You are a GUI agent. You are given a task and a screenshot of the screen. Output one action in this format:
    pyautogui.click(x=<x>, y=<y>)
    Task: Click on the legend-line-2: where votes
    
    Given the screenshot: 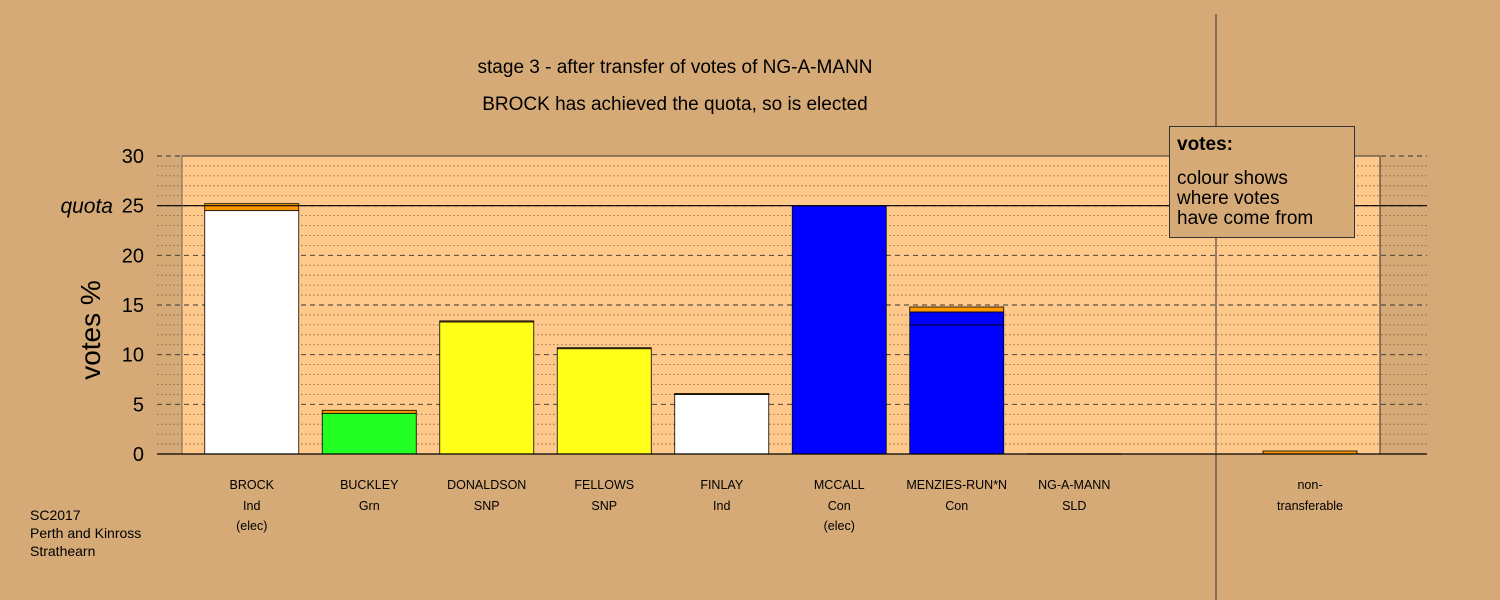 What is the action you would take?
    pyautogui.click(x=1228, y=198)
    